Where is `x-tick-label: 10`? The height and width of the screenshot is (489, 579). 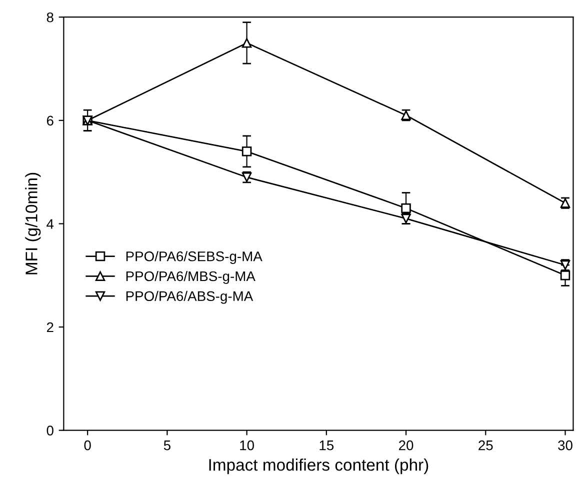 x-tick-label: 10 is located at coordinates (247, 445).